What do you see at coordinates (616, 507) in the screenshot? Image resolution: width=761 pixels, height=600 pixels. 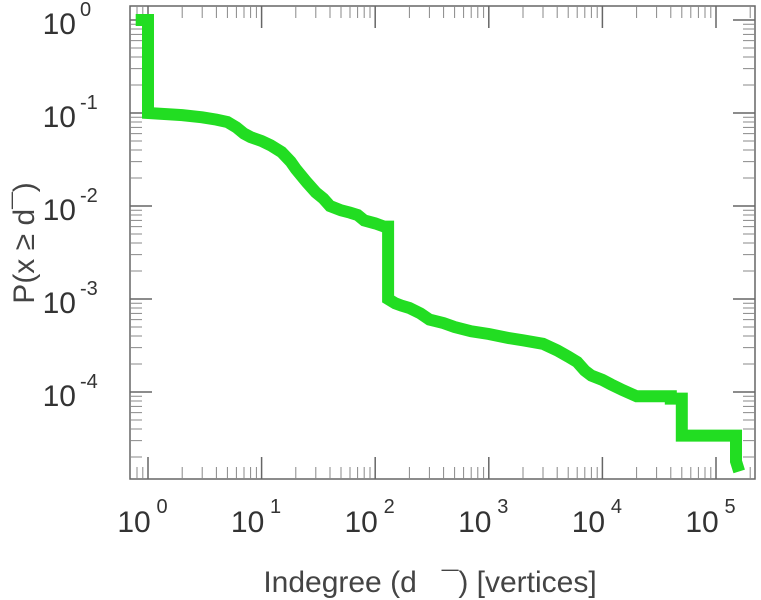 I see `x-tick-label-exponent: 4` at bounding box center [616, 507].